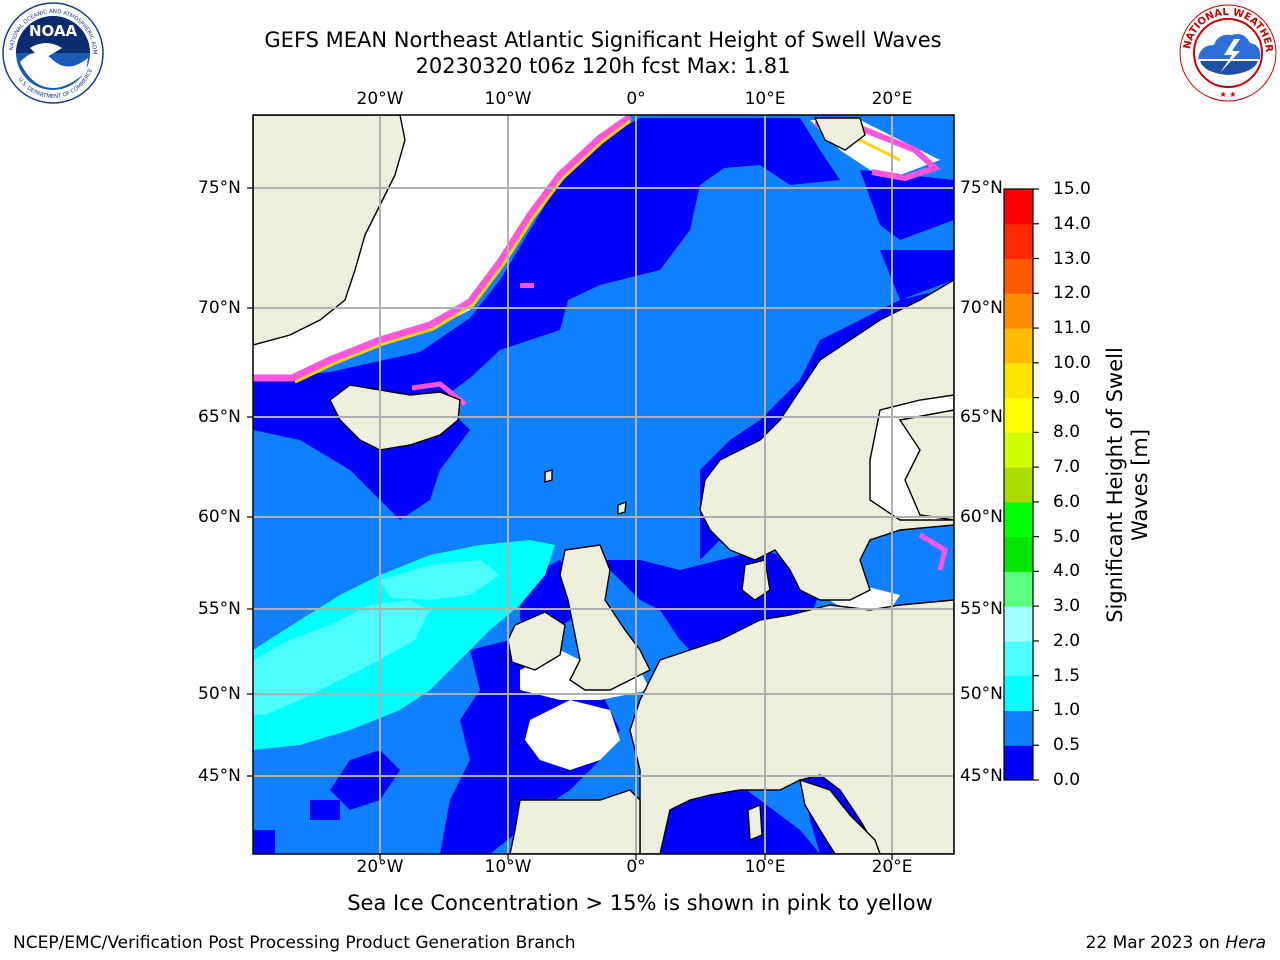 The width and height of the screenshot is (1280, 960). I want to click on corsica-sardinia, so click(755, 822).